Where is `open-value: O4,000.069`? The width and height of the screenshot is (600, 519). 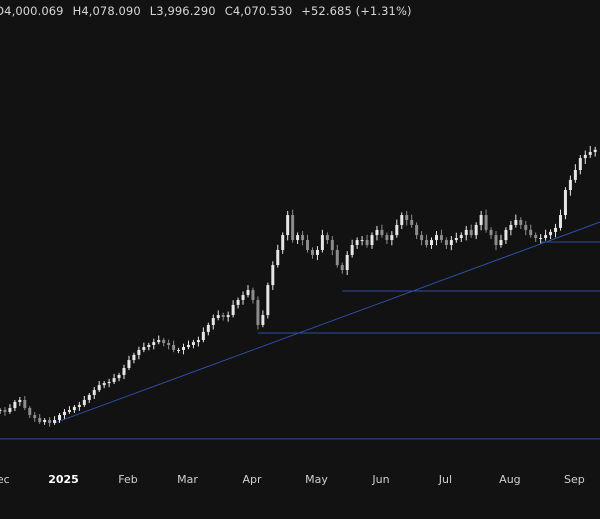
open-value: O4,000.069 is located at coordinates (32, 11).